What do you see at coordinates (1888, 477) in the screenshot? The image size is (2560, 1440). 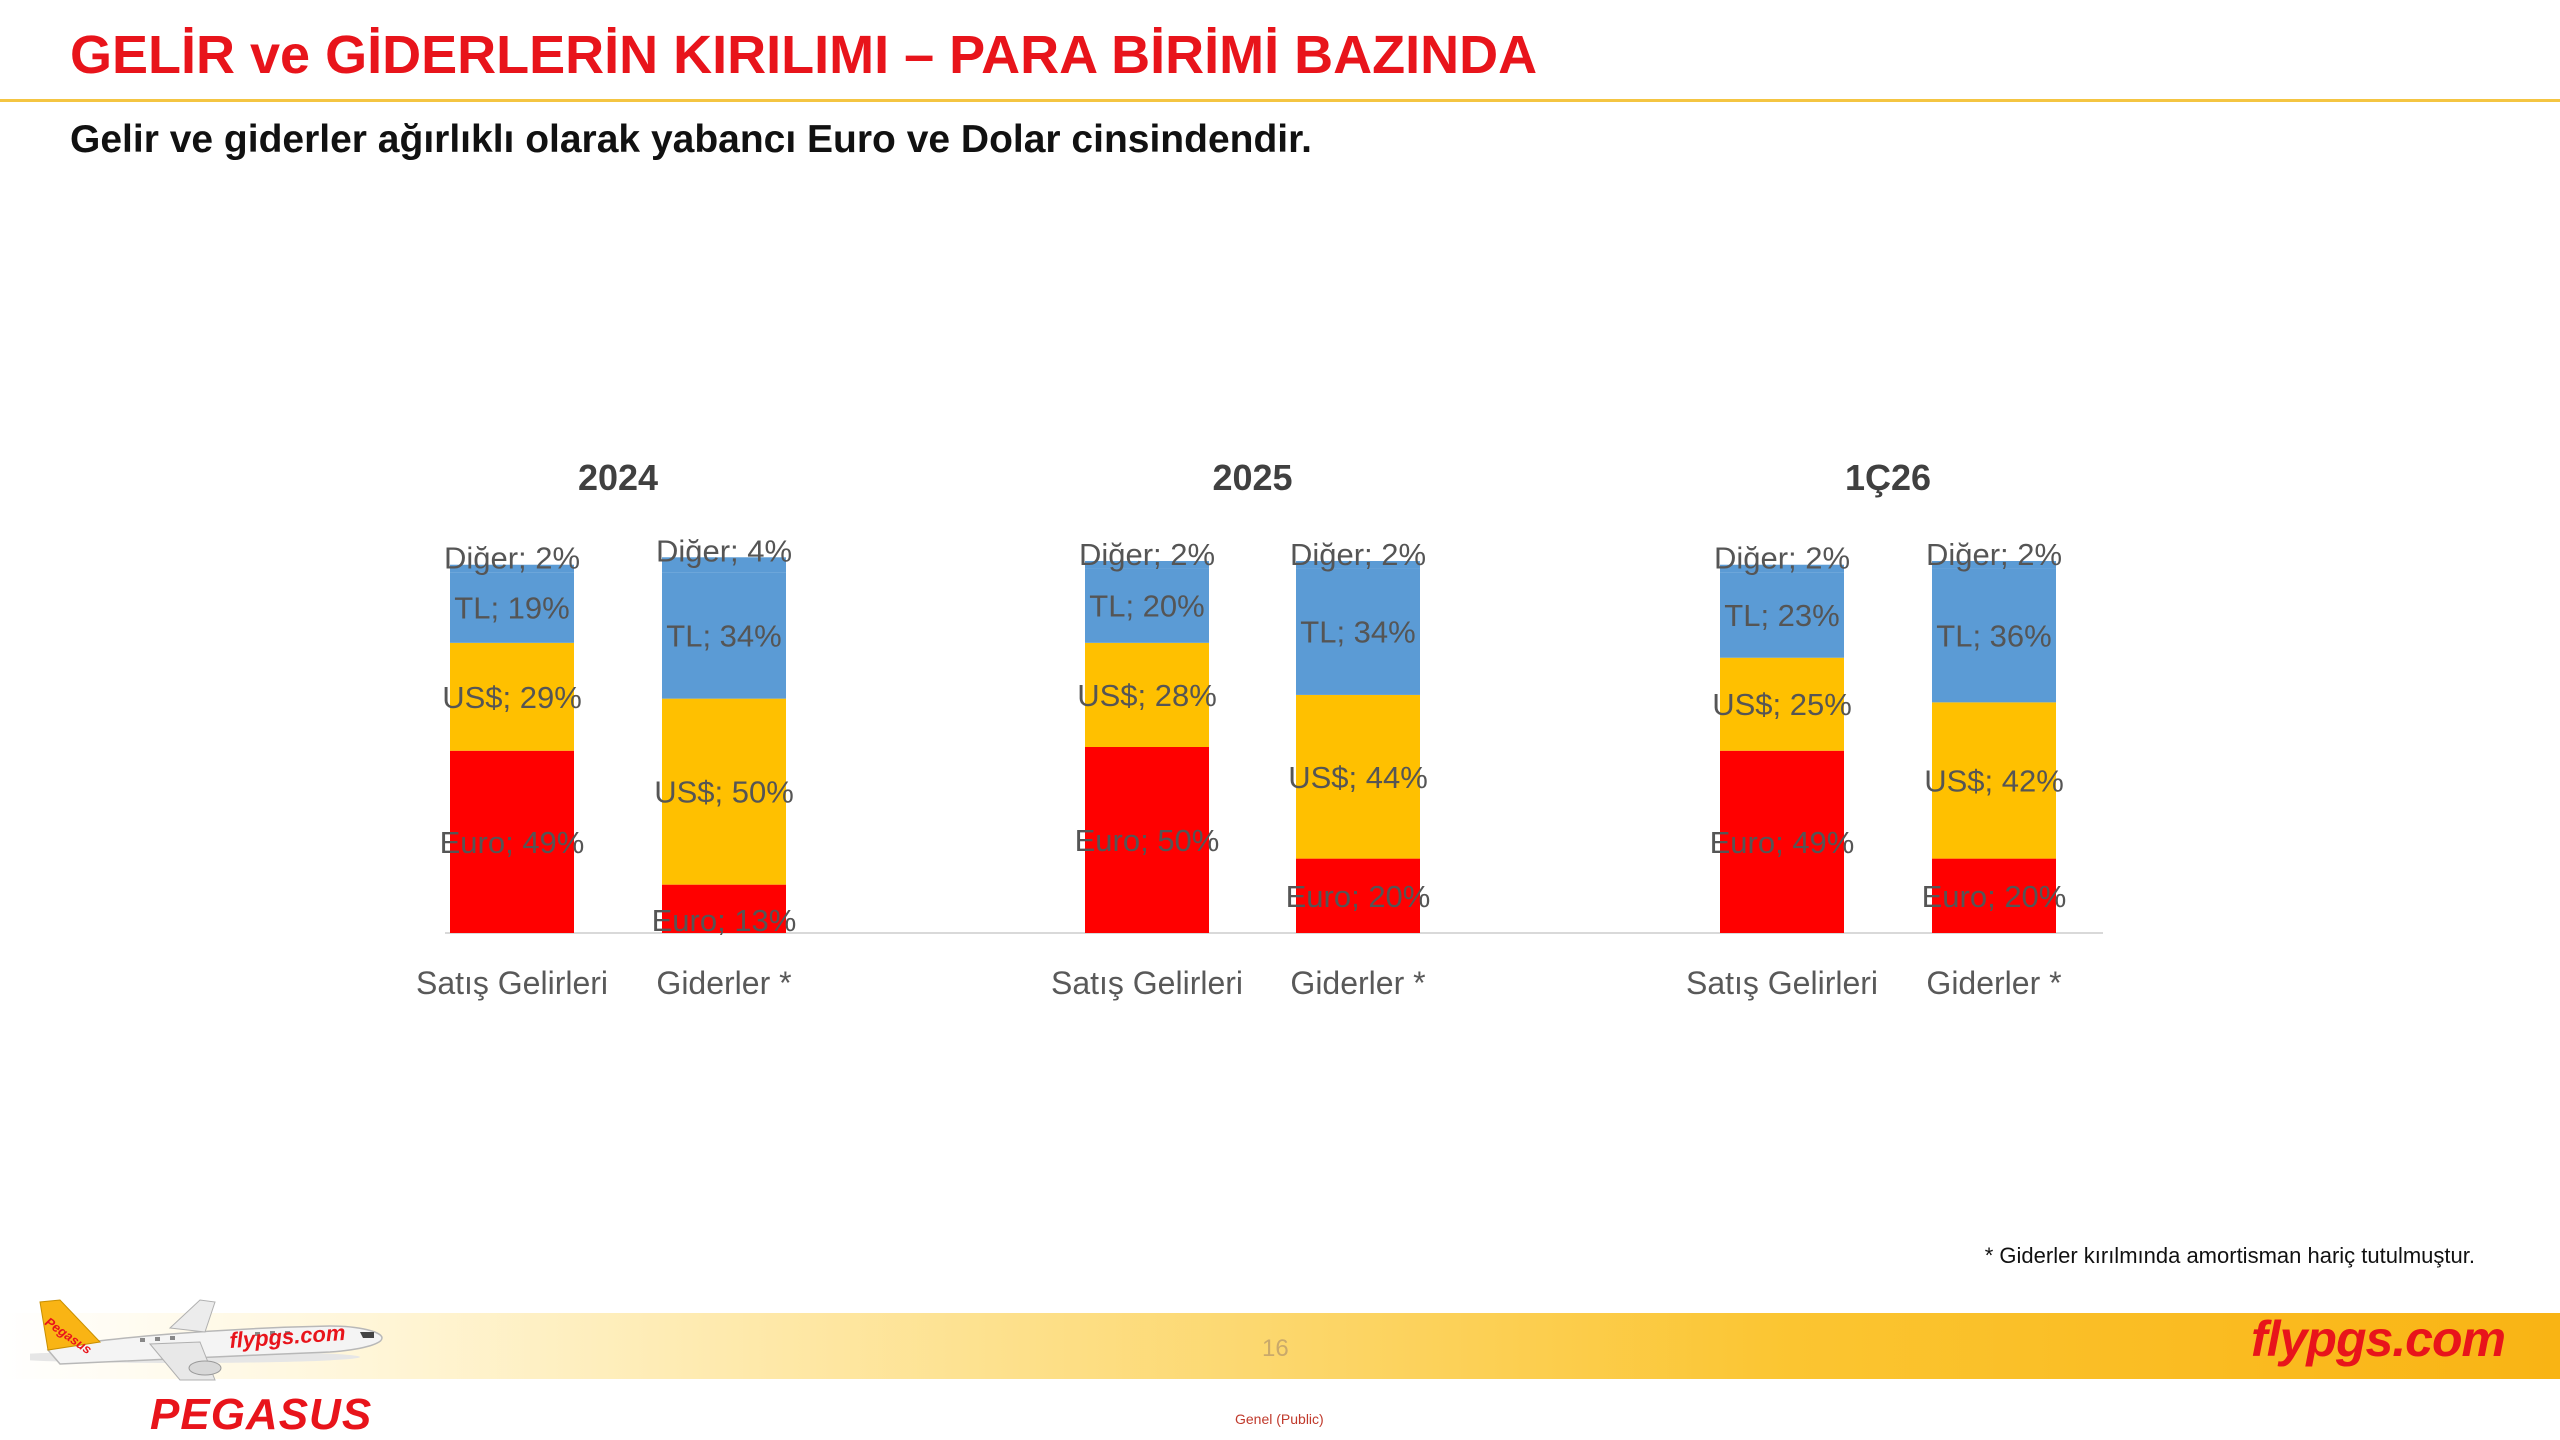 I see `group-title-1c26: 1Ç26` at bounding box center [1888, 477].